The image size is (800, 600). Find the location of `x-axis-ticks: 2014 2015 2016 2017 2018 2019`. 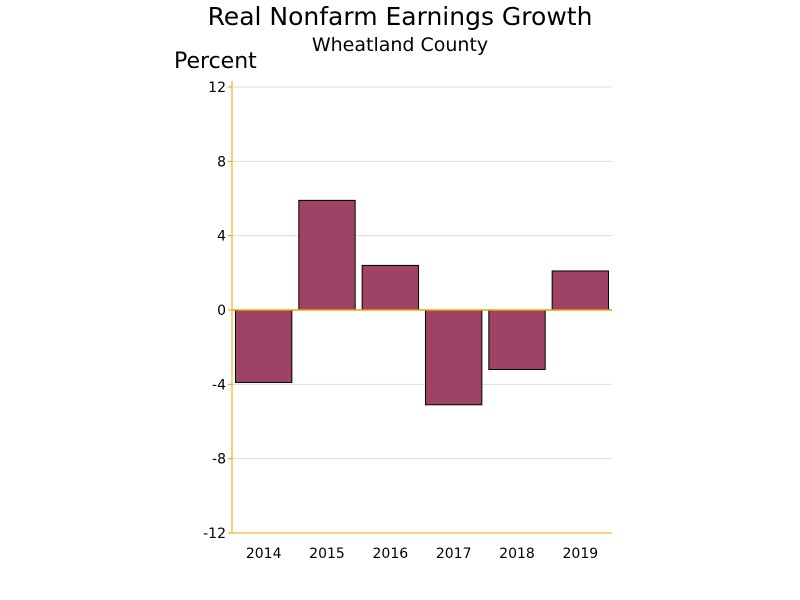

x-axis-ticks: 2014 2015 2016 2017 2018 2019 is located at coordinates (422, 554).